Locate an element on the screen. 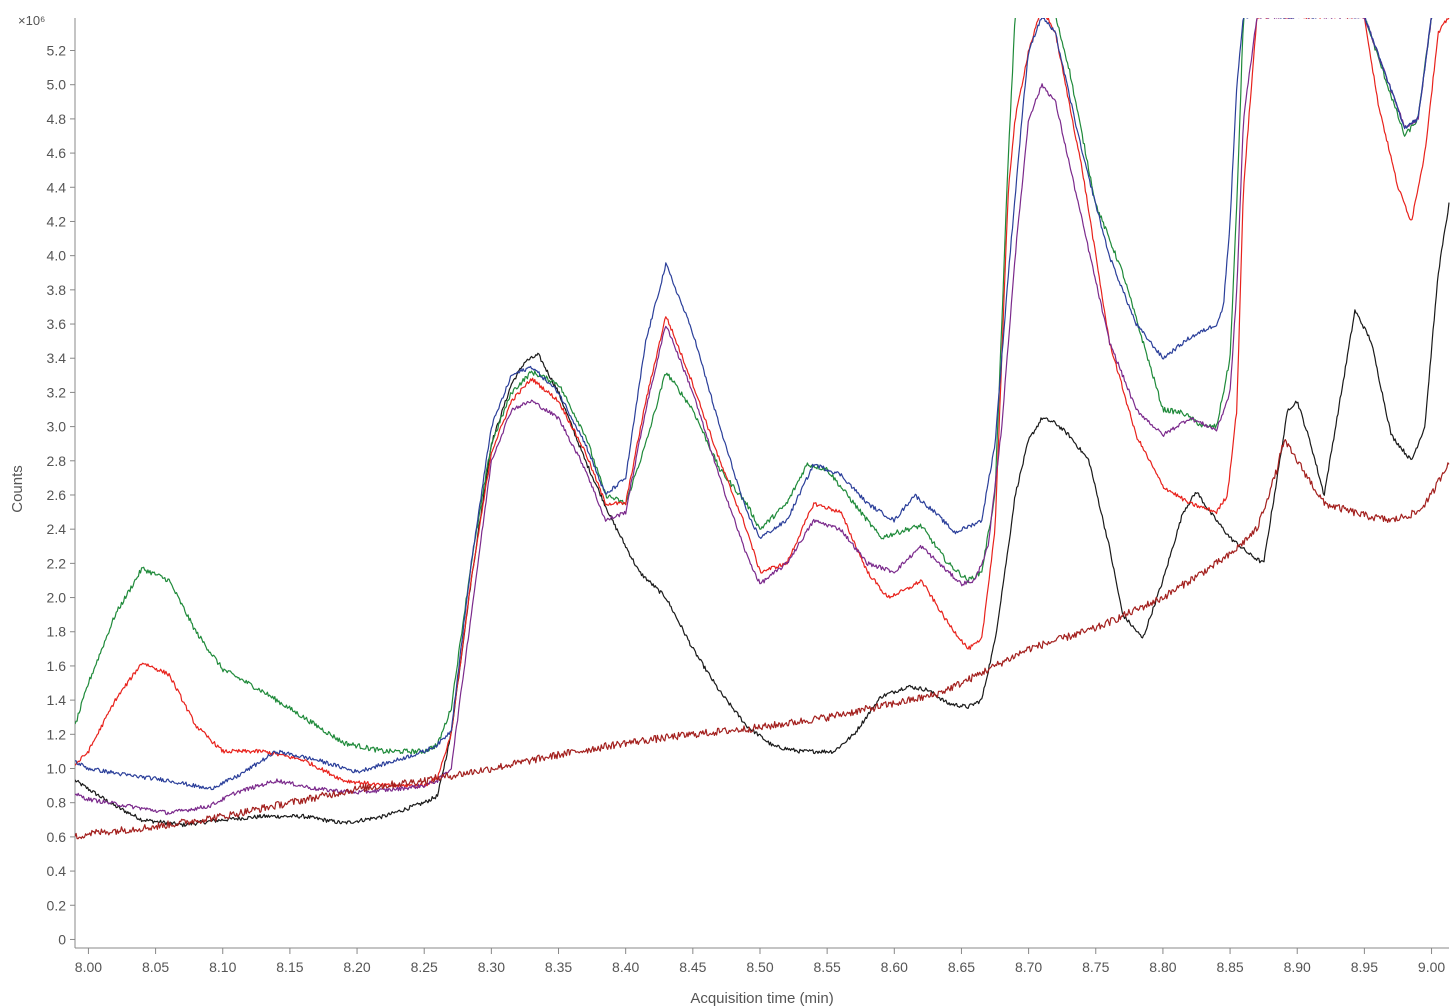  y-tick-label: 2.8 is located at coordinates (57, 461).